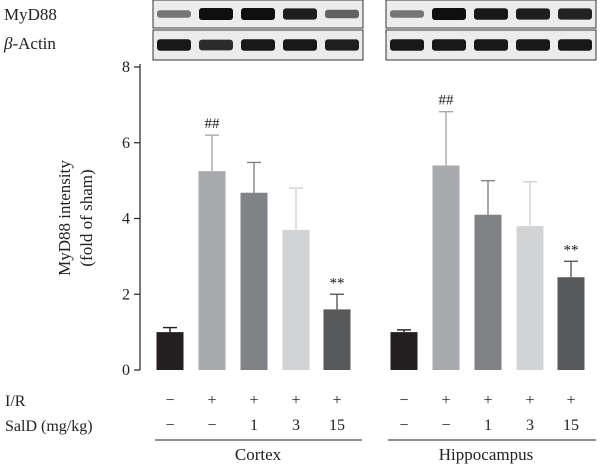 This screenshot has width=600, height=469. I want to click on blot-label-myd88: MyD88, so click(30, 14).